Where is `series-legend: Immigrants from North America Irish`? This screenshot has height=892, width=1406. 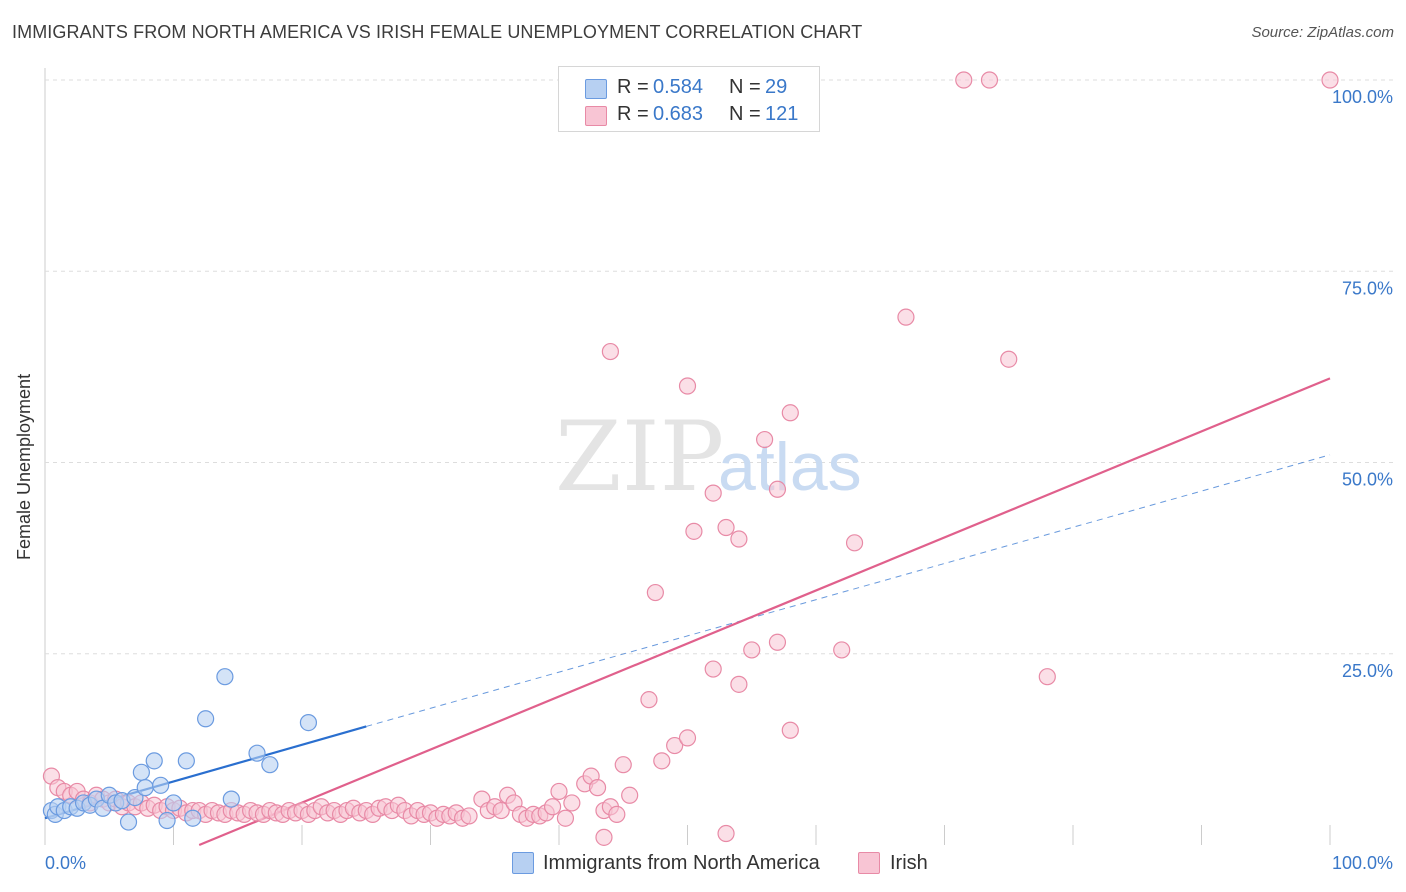 series-legend: Immigrants from North America Irish is located at coordinates (703, 865).